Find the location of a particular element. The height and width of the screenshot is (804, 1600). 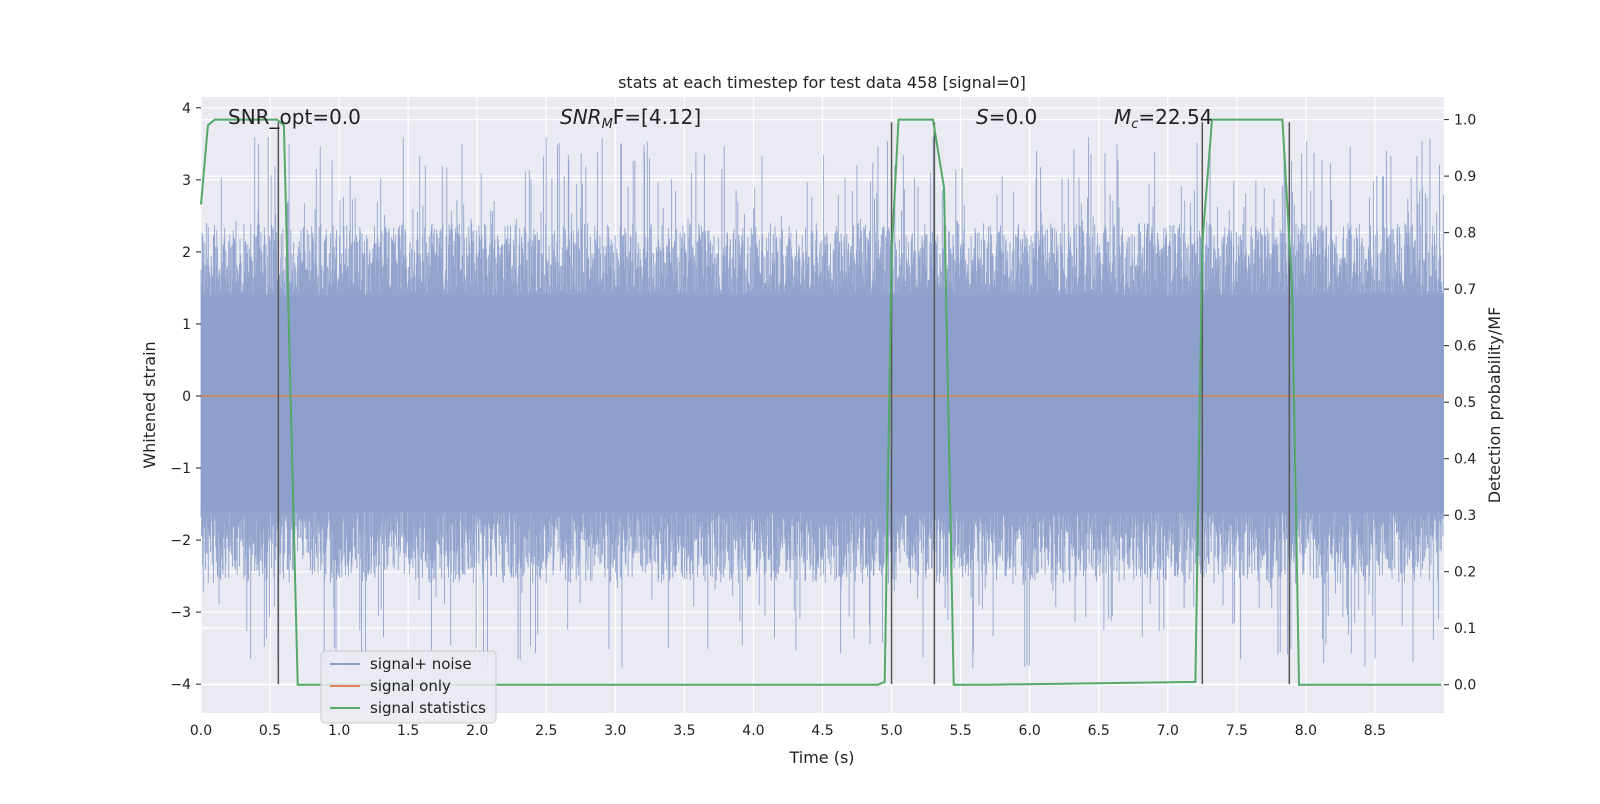

y-tick-label: 3 is located at coordinates (186, 181).